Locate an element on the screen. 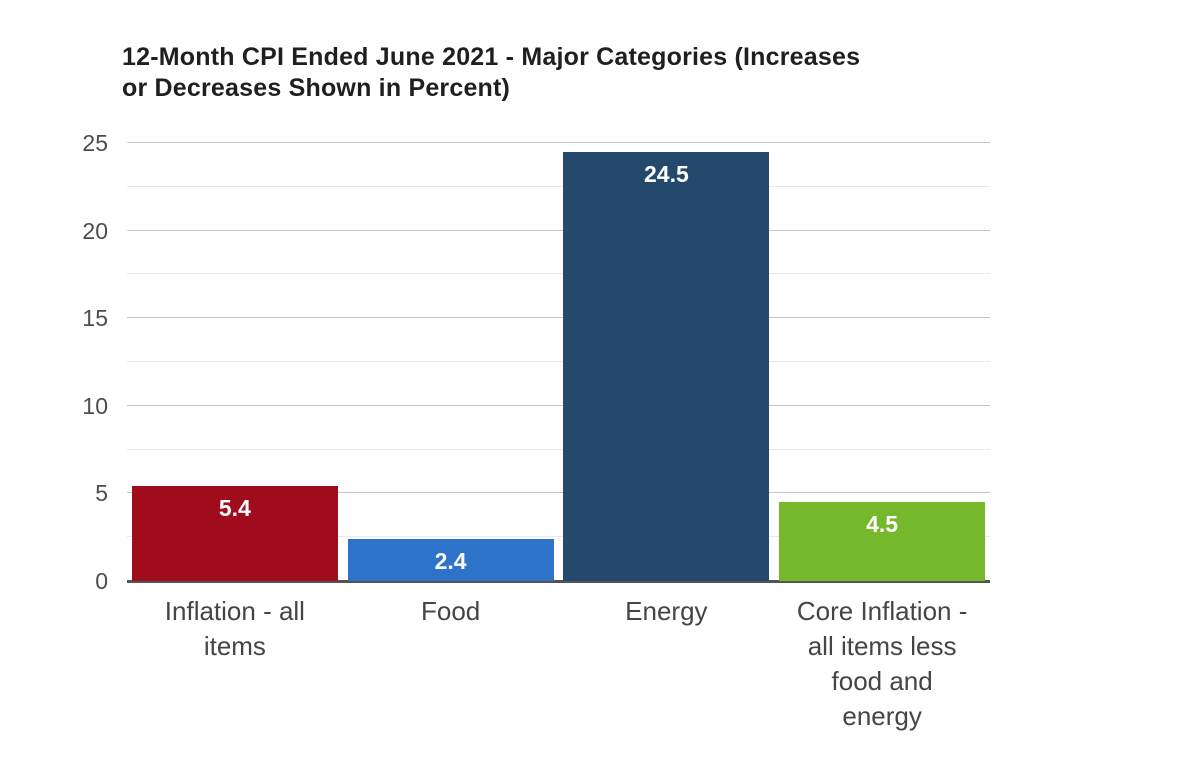  x-axis-label-energy: Energy is located at coordinates (666, 611).